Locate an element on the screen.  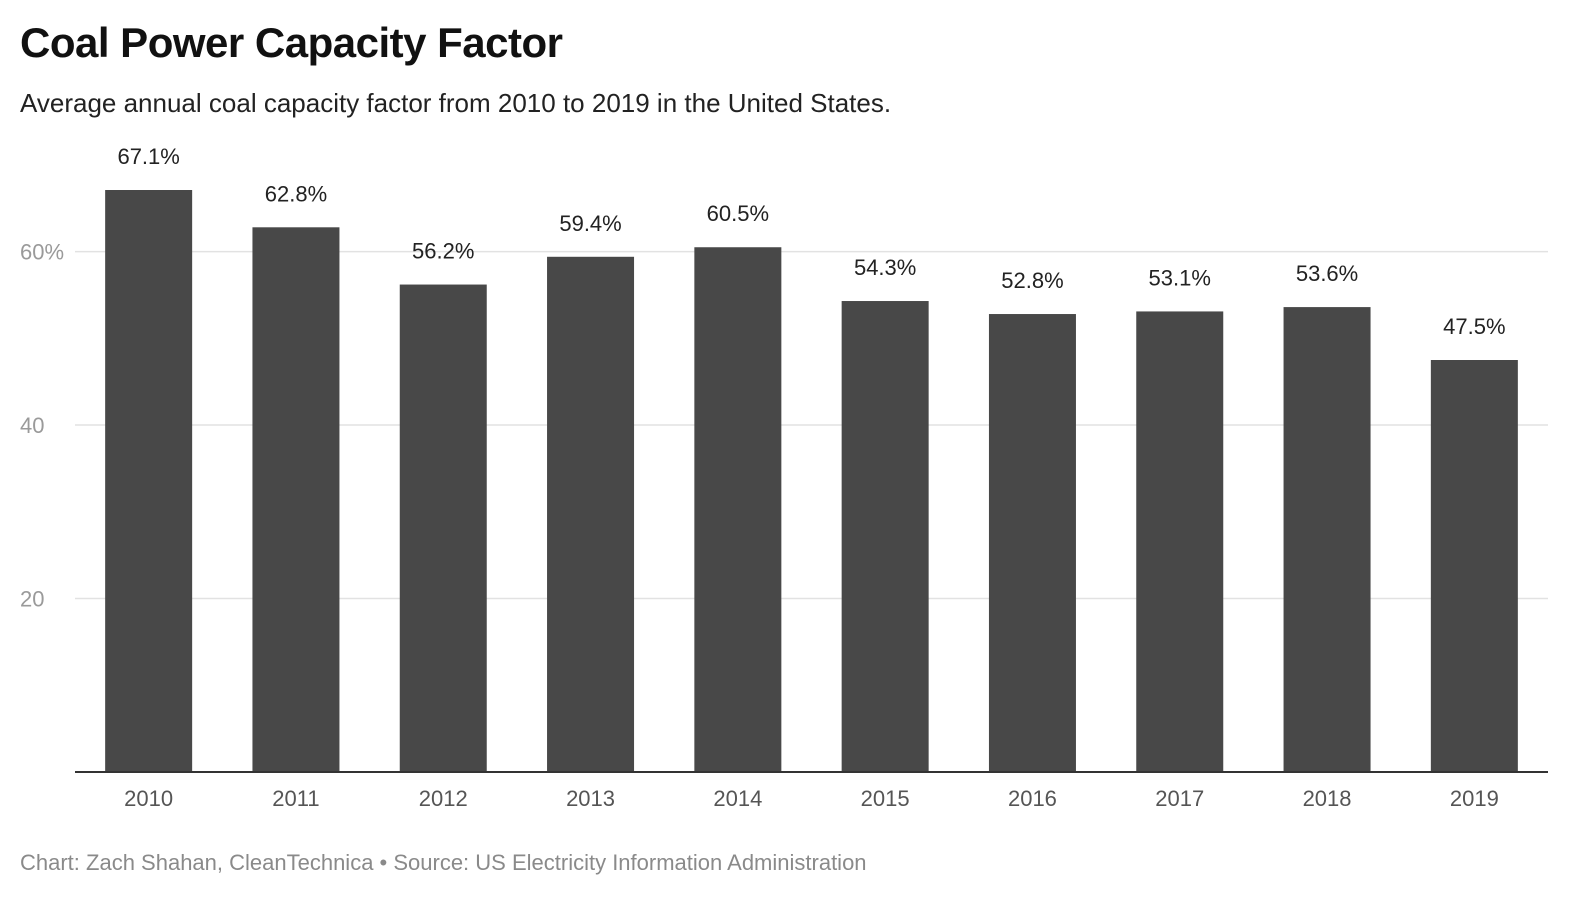
x-tick-label: 2014 is located at coordinates (737, 798).